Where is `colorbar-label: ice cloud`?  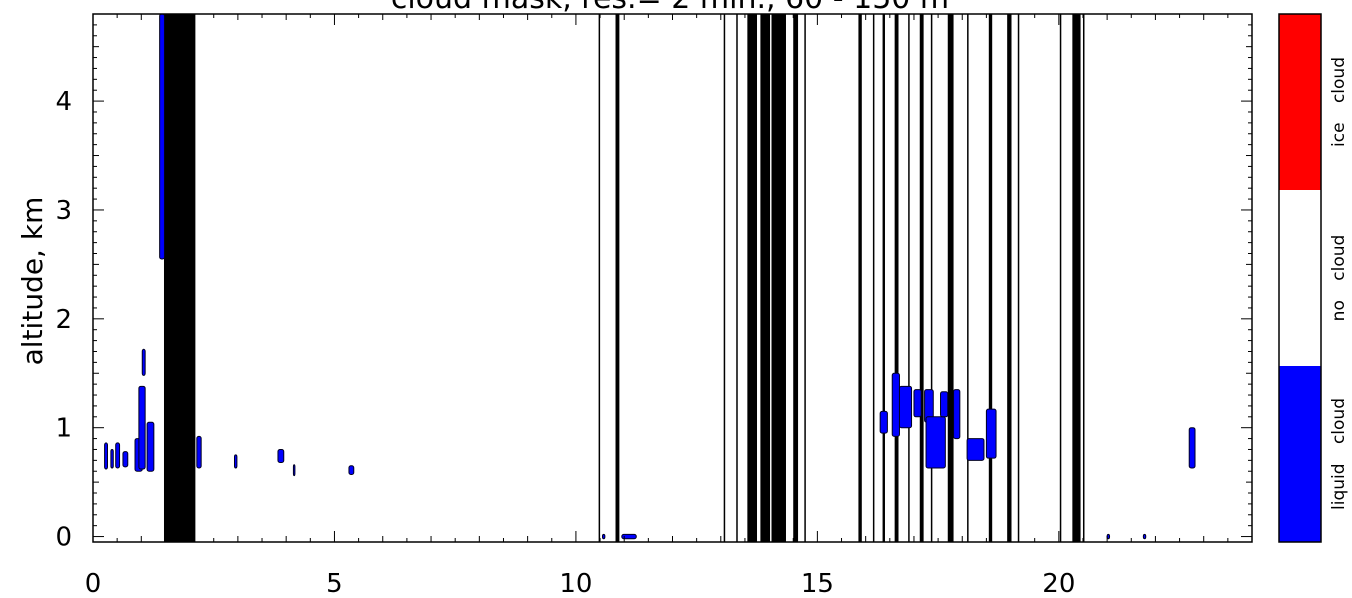
colorbar-label: ice cloud is located at coordinates (1339, 102).